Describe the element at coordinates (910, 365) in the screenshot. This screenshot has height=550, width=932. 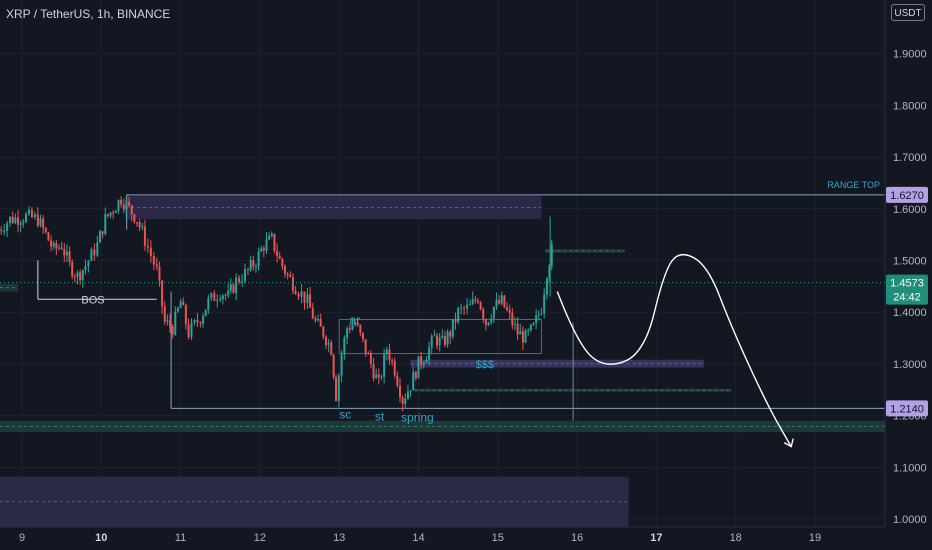
I see `y-tick-label: 1.3000` at that location.